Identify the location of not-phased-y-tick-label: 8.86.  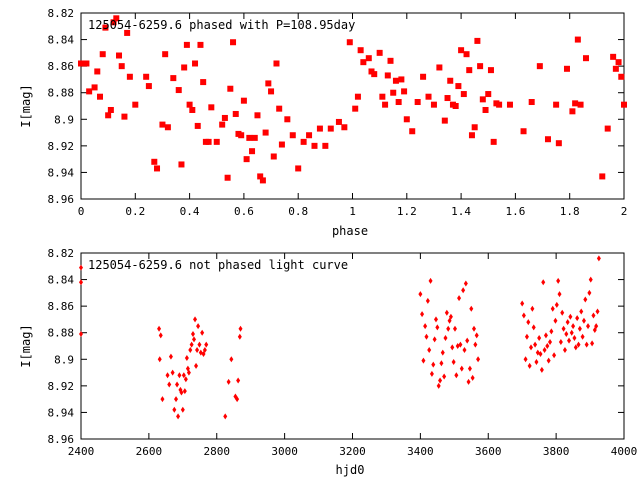
(61, 306).